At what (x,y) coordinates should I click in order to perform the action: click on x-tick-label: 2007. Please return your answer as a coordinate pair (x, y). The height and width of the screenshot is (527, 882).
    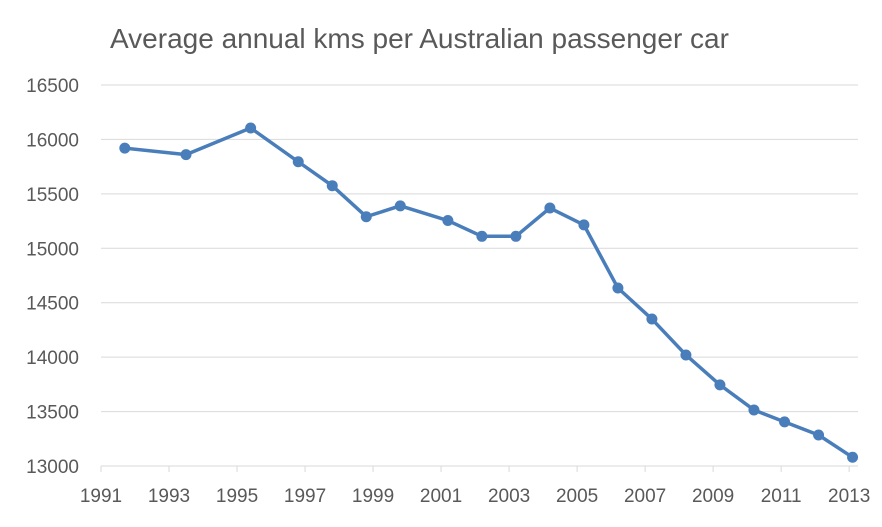
    Looking at the image, I should click on (645, 496).